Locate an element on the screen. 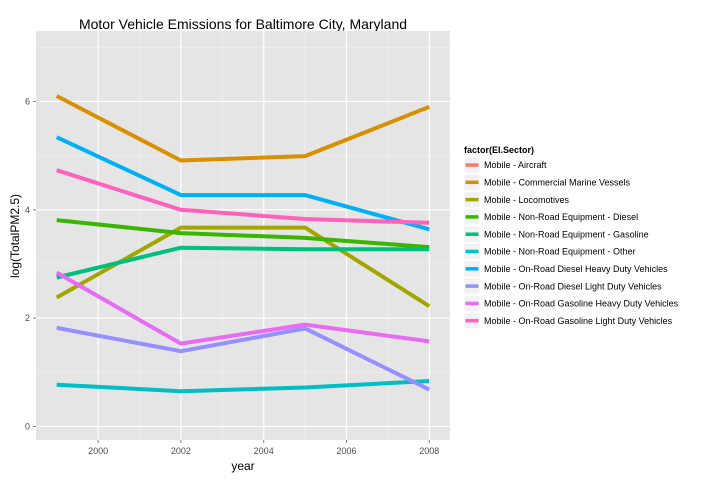 The height and width of the screenshot is (480, 720). legend-label: Mobile - Non-Road Equipment - Other is located at coordinates (560, 252).